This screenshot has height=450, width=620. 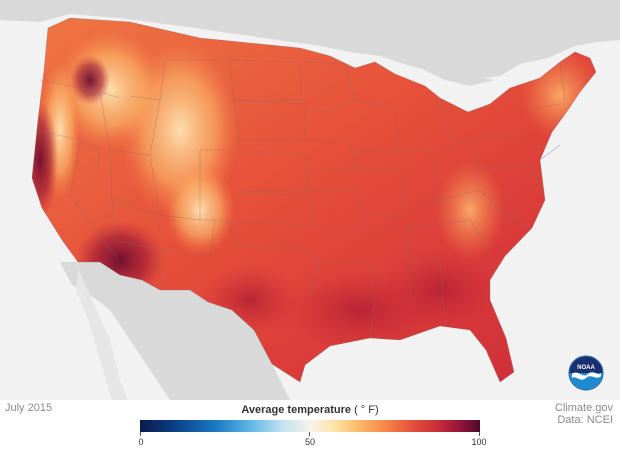 I want to click on color-legend: Average temperature ( ° F) 0 50 100, so click(x=312, y=427).